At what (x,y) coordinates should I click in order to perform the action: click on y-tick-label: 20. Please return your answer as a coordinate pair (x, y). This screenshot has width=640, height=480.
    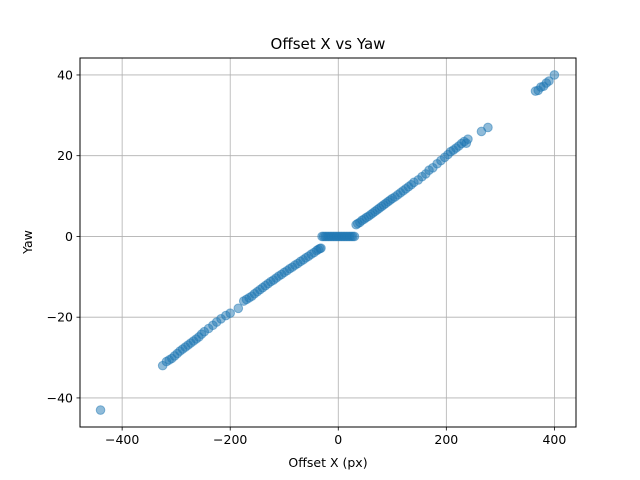
    Looking at the image, I should click on (65, 155).